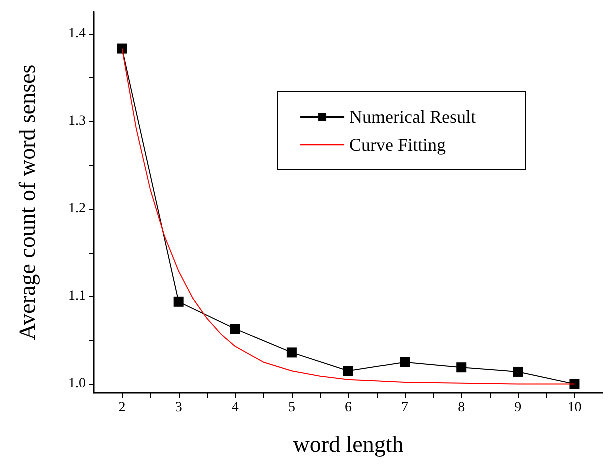 The height and width of the screenshot is (469, 611). I want to click on y-tick-label: 1.0, so click(77, 384).